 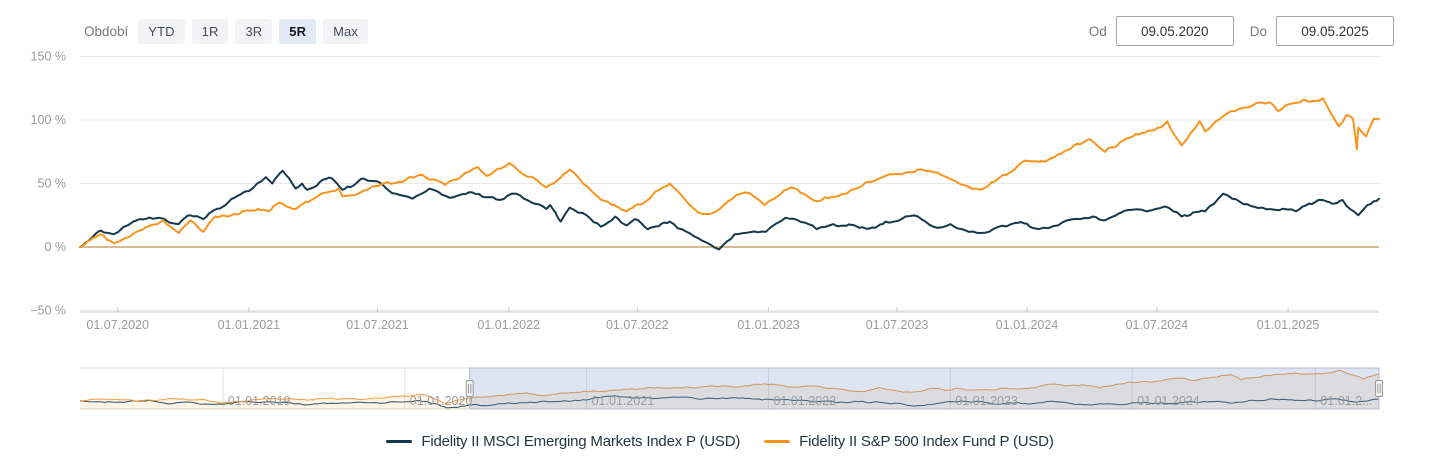 I want to click on to-date-input, so click(x=1335, y=31).